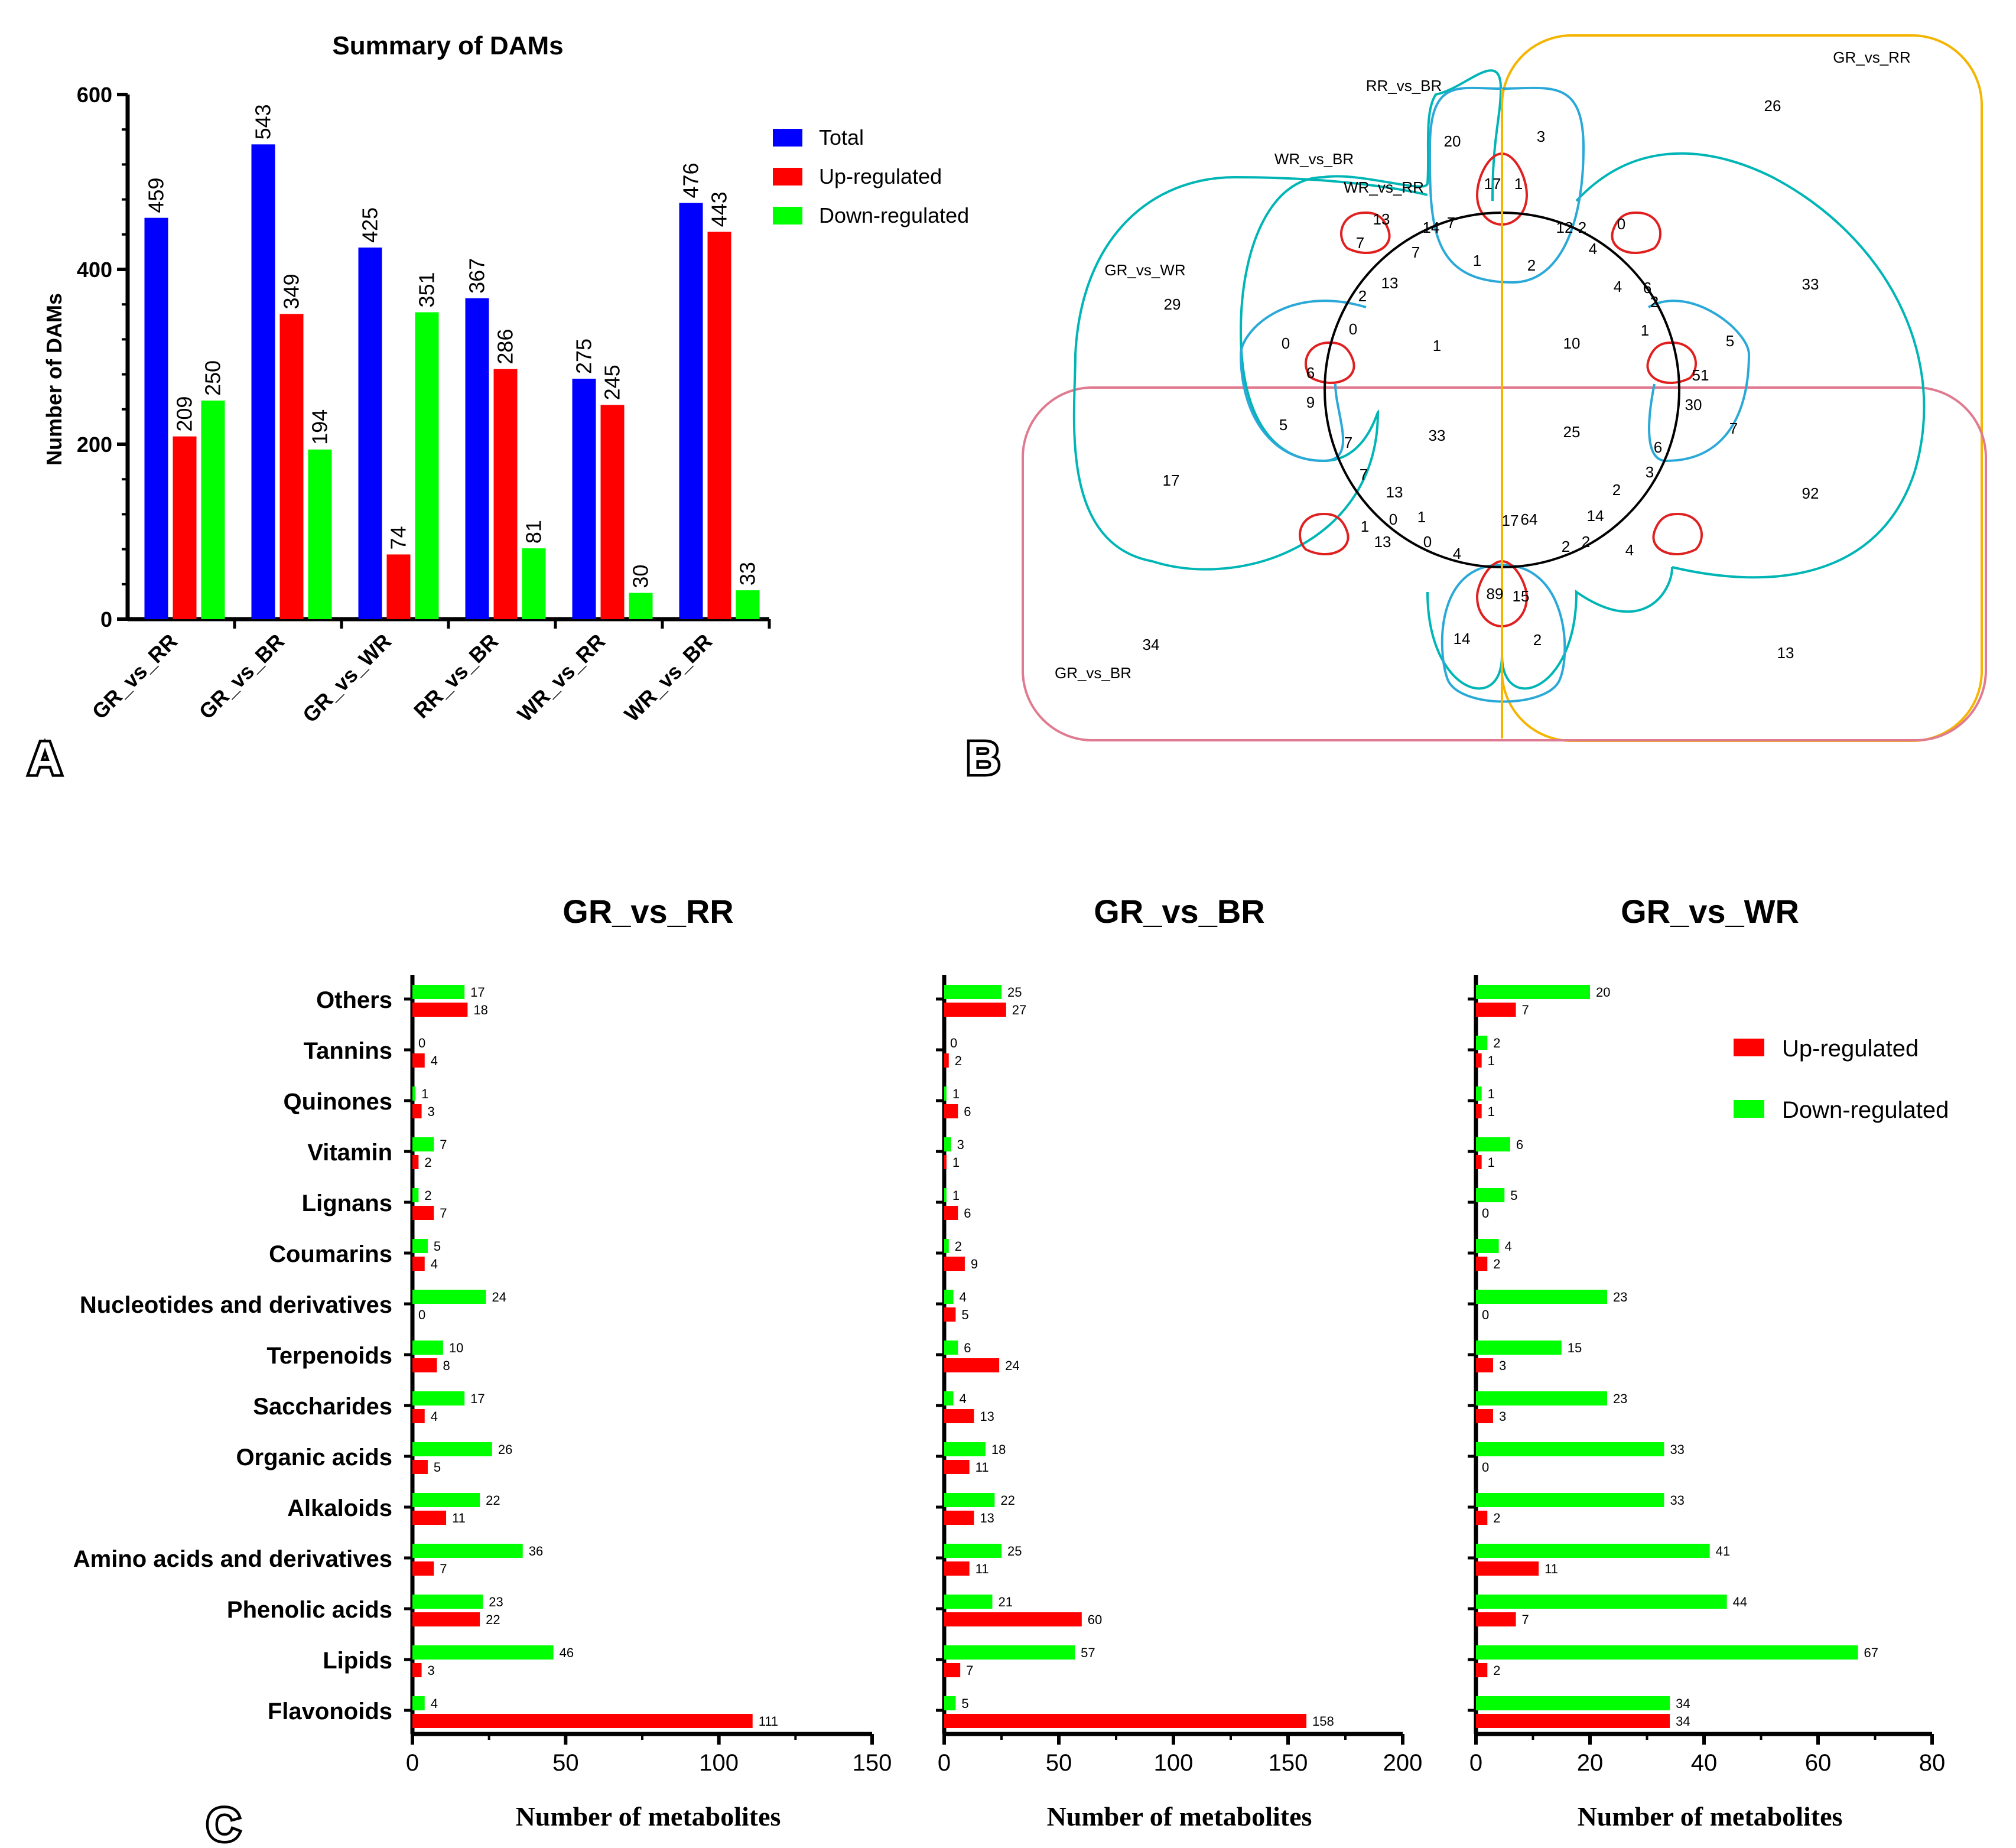 This screenshot has width=2016, height=1848. Describe the element at coordinates (1174, 1763) in the screenshot. I see `x-tick-label: 100` at that location.